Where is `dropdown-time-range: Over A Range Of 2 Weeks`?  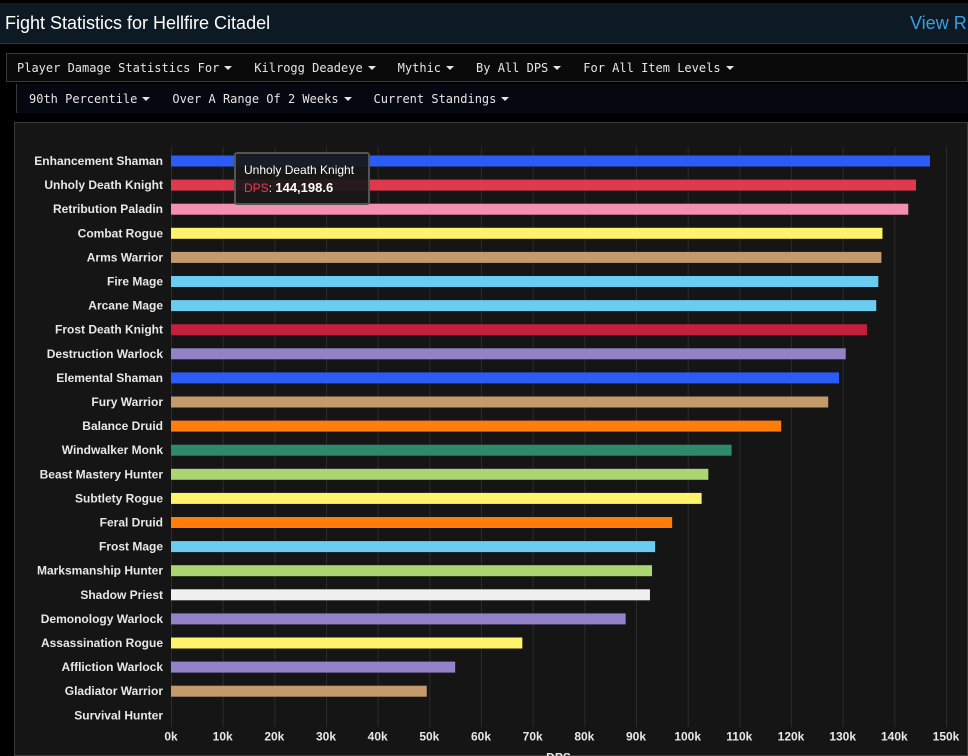 dropdown-time-range: Over A Range Of 2 Weeks is located at coordinates (262, 98).